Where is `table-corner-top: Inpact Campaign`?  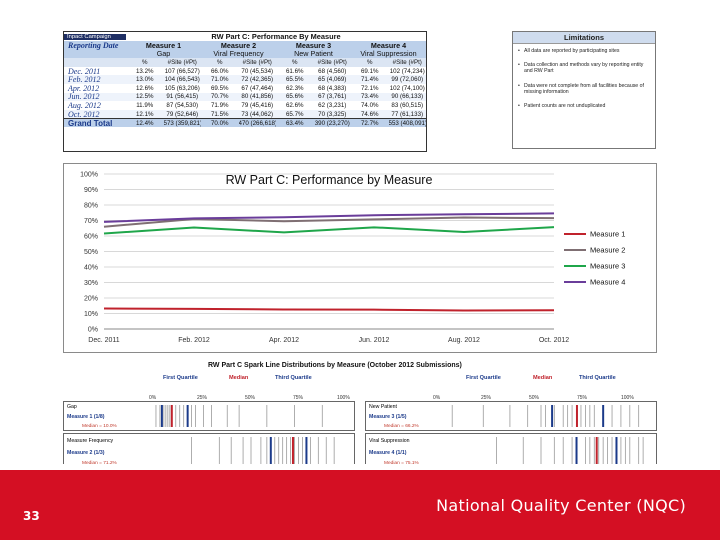
table-corner-top: Inpact Campaign is located at coordinates (95, 36).